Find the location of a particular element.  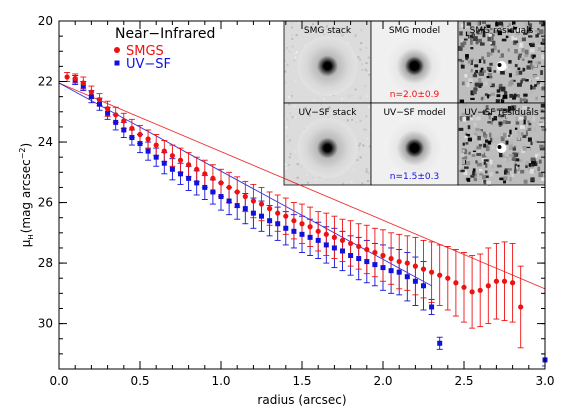

inset-label: SMG stack is located at coordinates (328, 31).